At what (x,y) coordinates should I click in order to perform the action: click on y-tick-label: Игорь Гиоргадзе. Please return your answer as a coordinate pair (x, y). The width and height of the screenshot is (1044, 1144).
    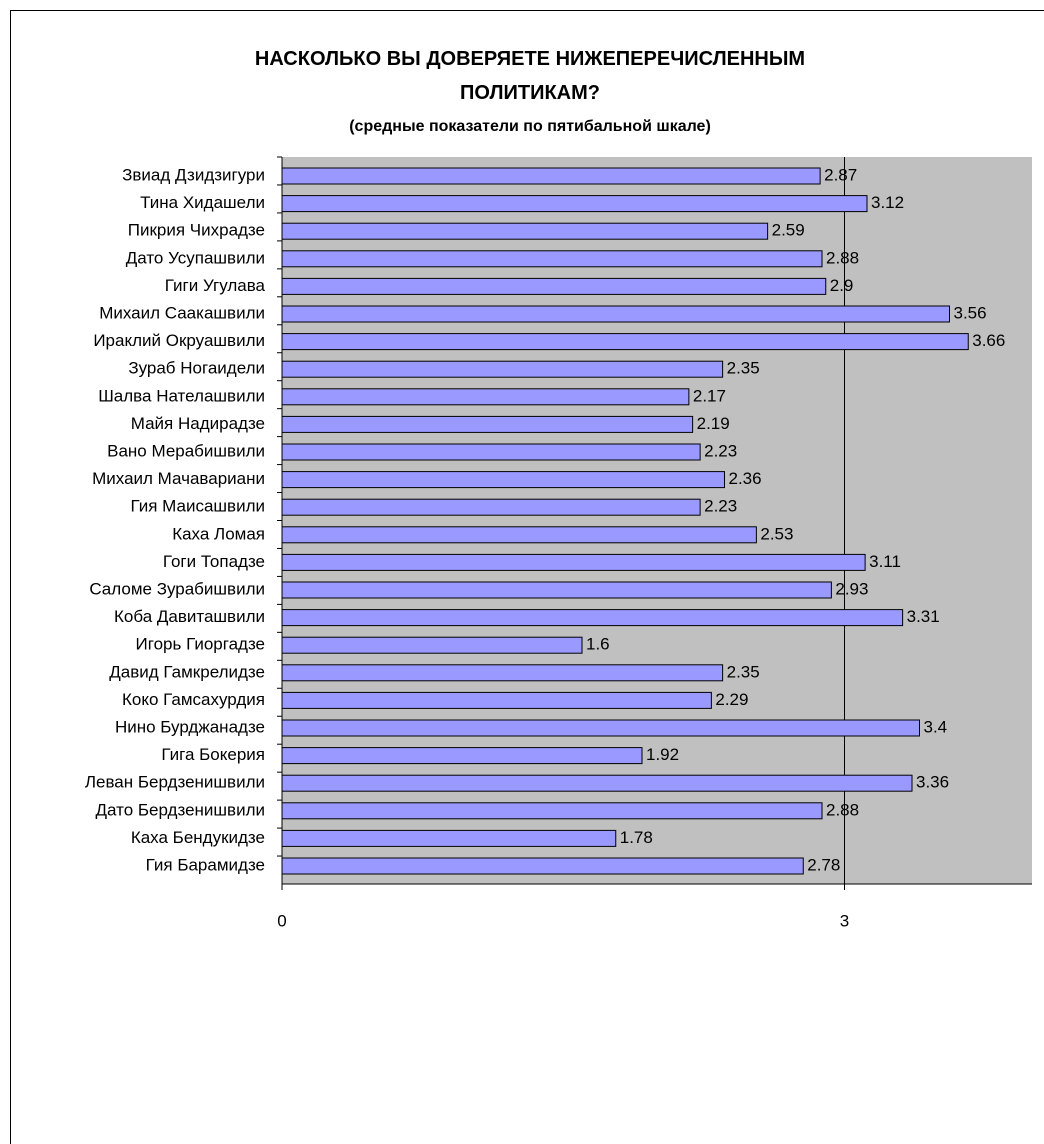
    Looking at the image, I should click on (200, 644).